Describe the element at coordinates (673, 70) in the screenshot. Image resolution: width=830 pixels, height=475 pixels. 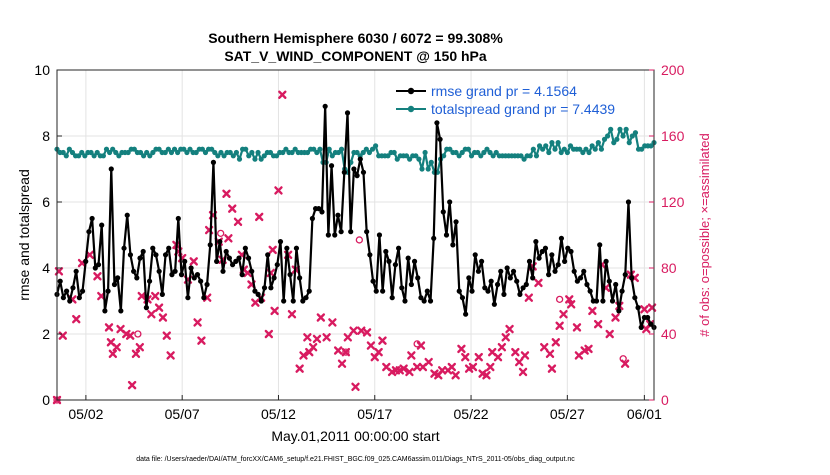
I see `right-y-tick-label: 200` at that location.